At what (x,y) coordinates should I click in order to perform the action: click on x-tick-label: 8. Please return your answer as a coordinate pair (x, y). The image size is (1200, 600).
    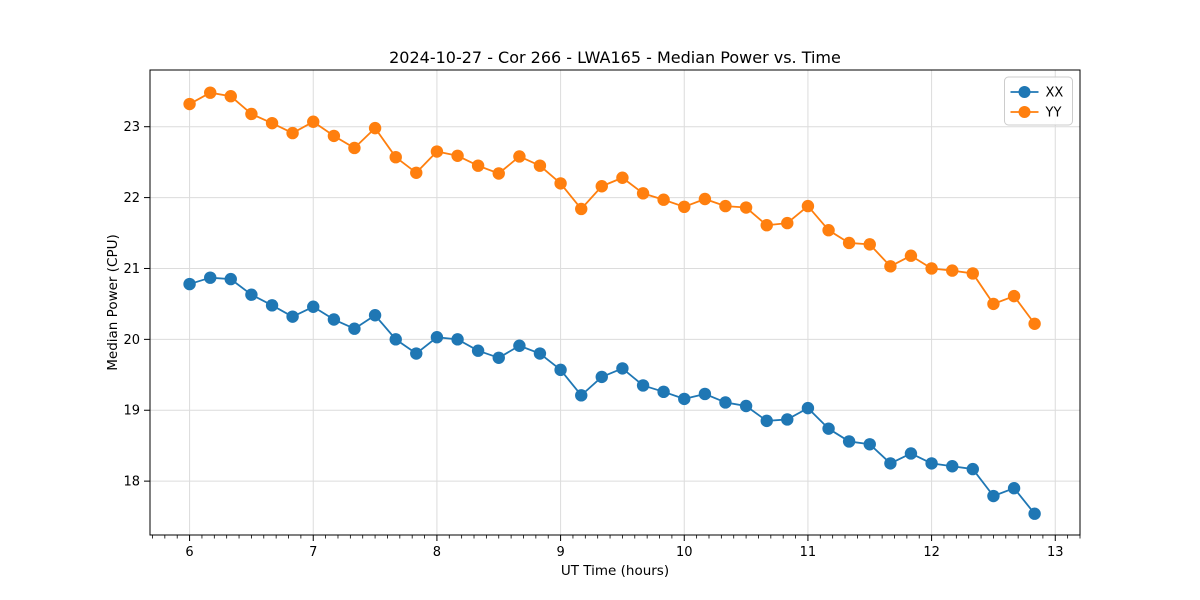
    Looking at the image, I should click on (437, 552).